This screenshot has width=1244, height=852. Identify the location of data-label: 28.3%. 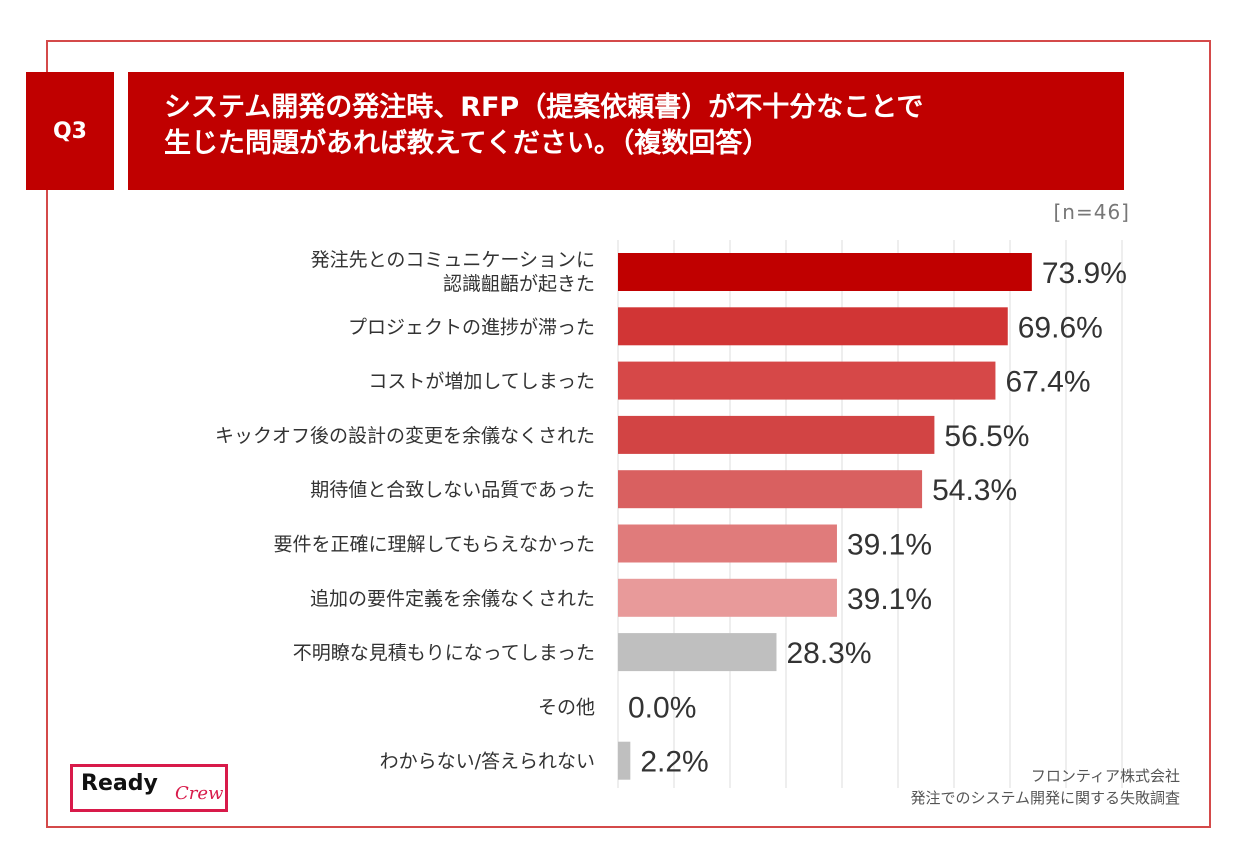
(828, 653).